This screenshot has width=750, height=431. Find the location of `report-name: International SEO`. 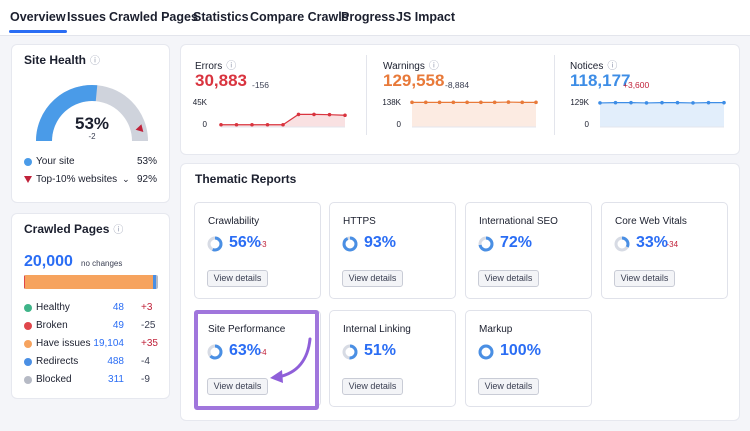

report-name: International SEO is located at coordinates (518, 221).